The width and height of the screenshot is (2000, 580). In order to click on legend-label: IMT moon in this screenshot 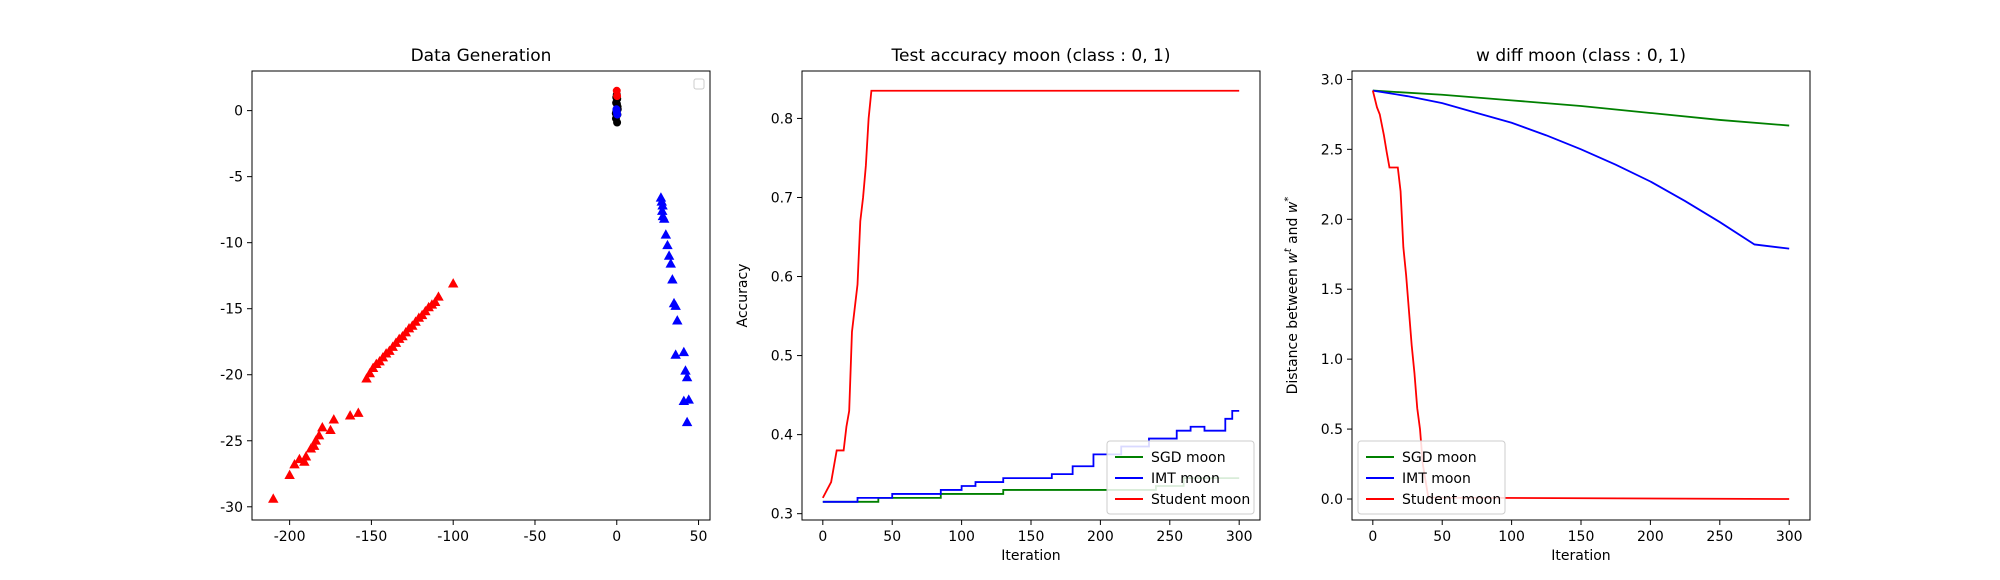, I will do `click(1436, 479)`.